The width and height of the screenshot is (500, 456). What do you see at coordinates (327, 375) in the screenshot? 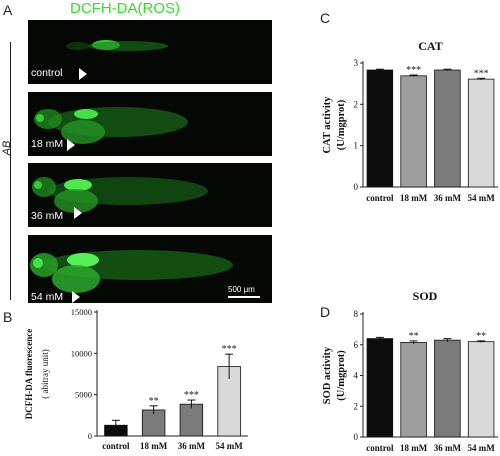
I see `y-axis-label: SOD activity` at bounding box center [327, 375].